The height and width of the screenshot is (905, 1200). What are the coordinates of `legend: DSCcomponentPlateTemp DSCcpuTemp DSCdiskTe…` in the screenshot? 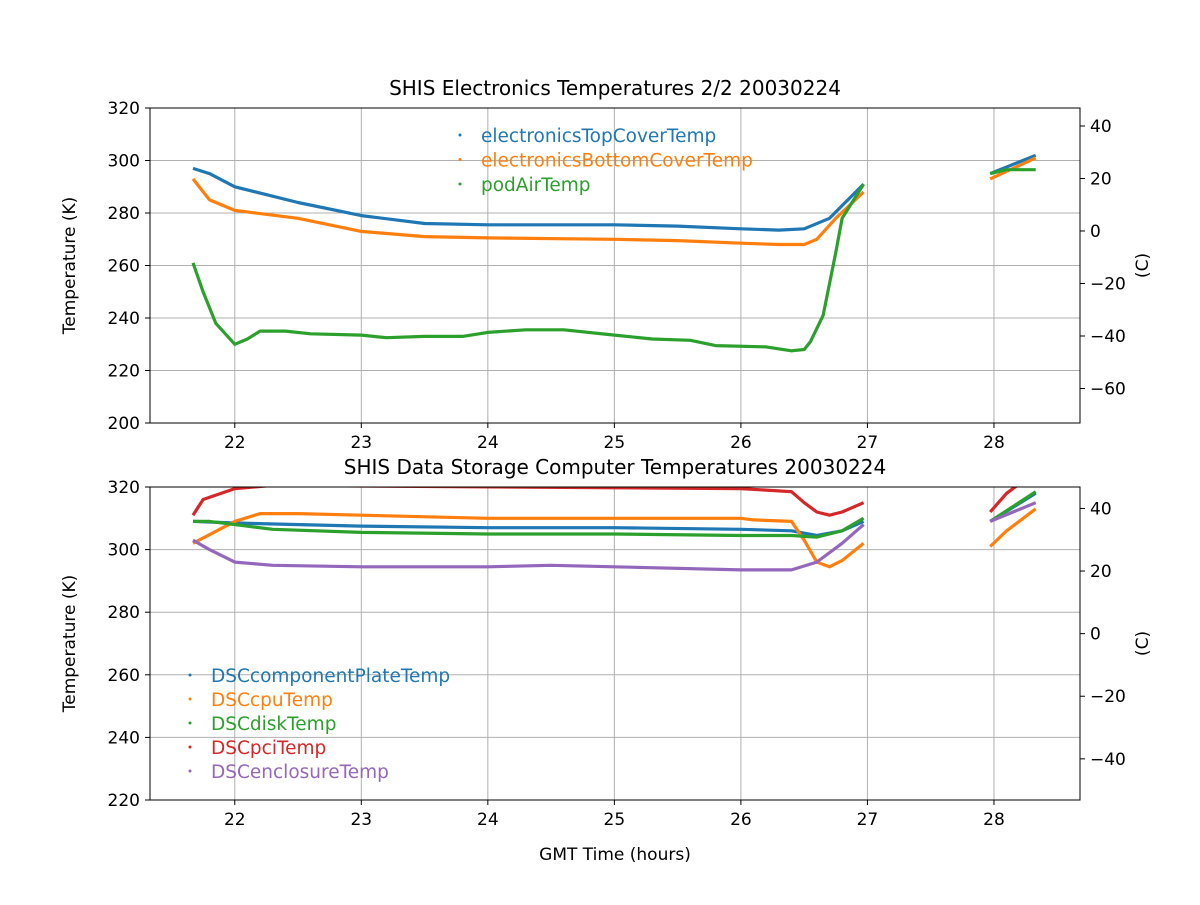 It's located at (319, 724).